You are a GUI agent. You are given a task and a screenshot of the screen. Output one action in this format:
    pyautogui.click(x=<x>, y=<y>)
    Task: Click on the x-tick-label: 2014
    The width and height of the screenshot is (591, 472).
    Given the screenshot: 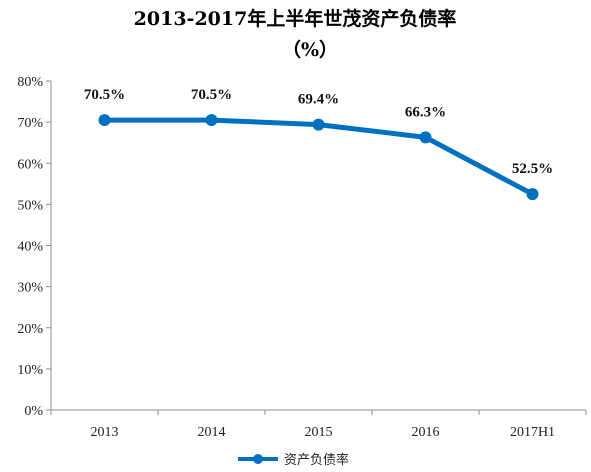 What is the action you would take?
    pyautogui.click(x=212, y=432)
    